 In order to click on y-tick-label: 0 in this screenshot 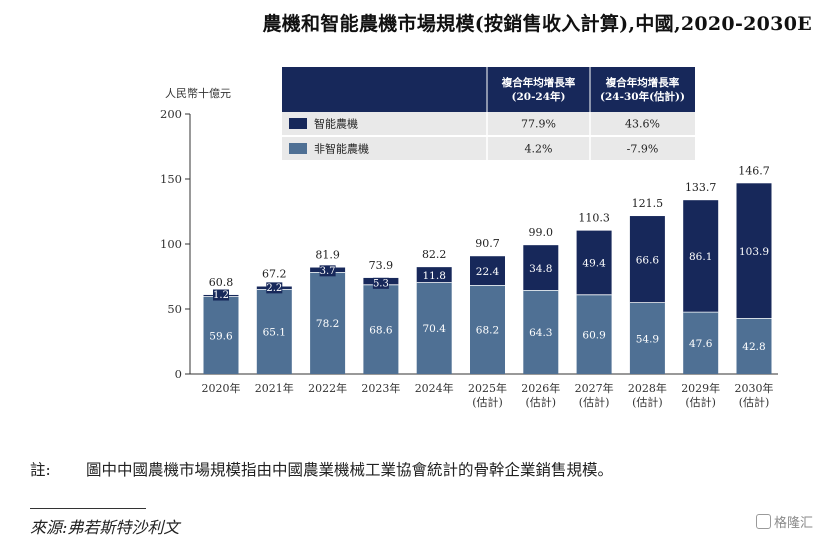, I will do `click(178, 374)`.